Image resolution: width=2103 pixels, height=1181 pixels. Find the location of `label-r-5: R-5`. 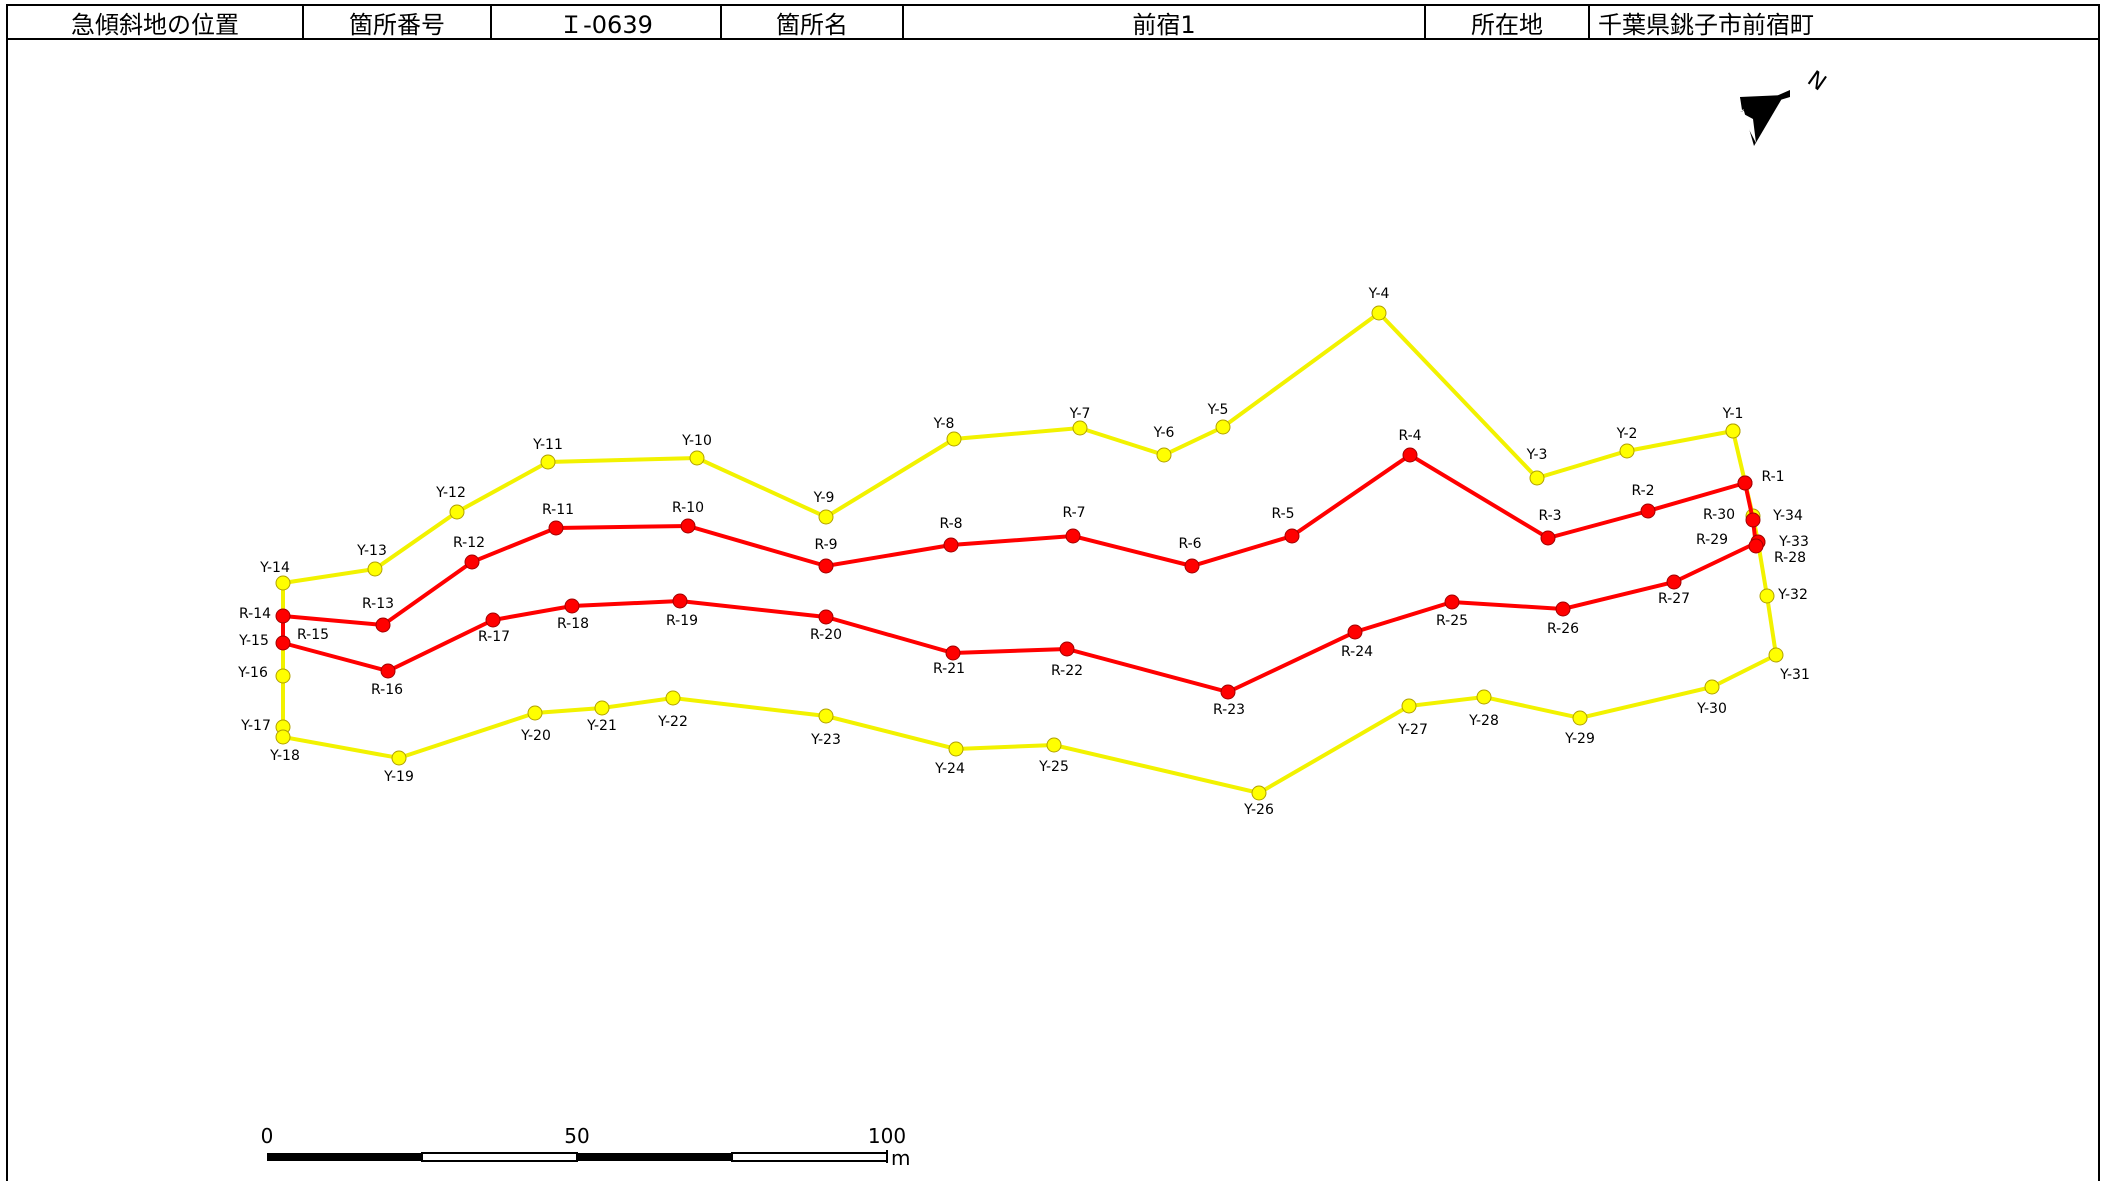

label-r-5: R-5 is located at coordinates (1282, 514).